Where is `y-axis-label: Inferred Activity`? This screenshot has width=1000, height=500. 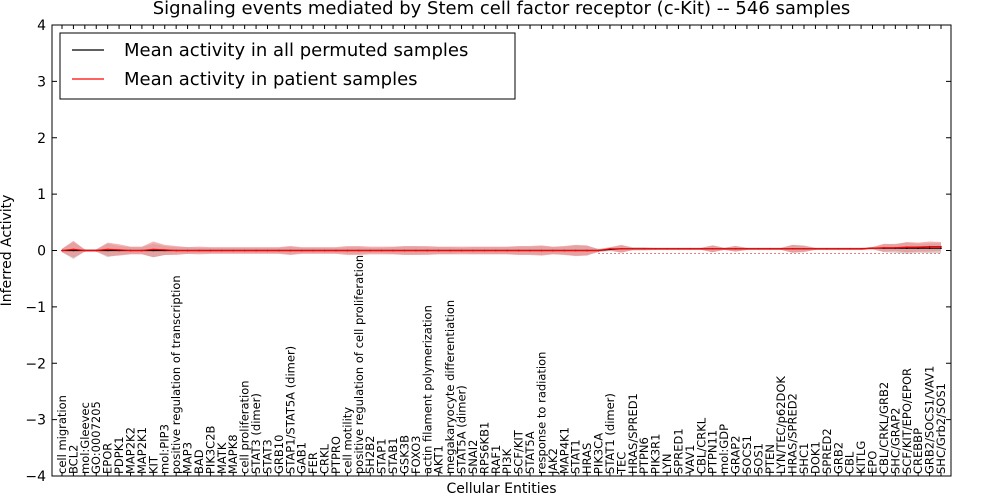
y-axis-label: Inferred Activity is located at coordinates (7, 251).